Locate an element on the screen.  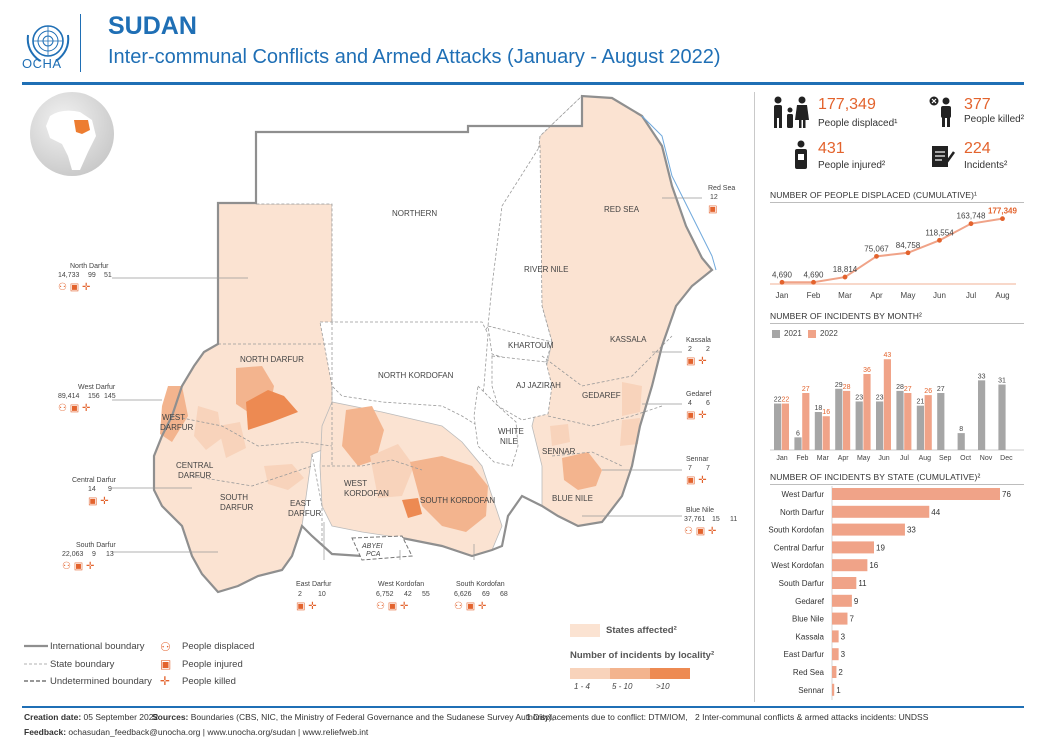
bar-data-label: 21 is located at coordinates (921, 402).